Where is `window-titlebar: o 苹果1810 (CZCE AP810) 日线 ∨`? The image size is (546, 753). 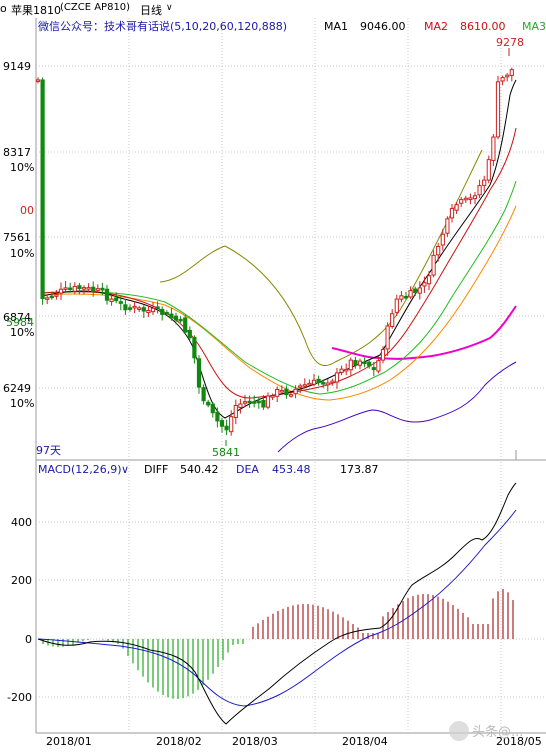
window-titlebar: o 苹果1810 (CZCE AP810) 日线 ∨ is located at coordinates (273, 9).